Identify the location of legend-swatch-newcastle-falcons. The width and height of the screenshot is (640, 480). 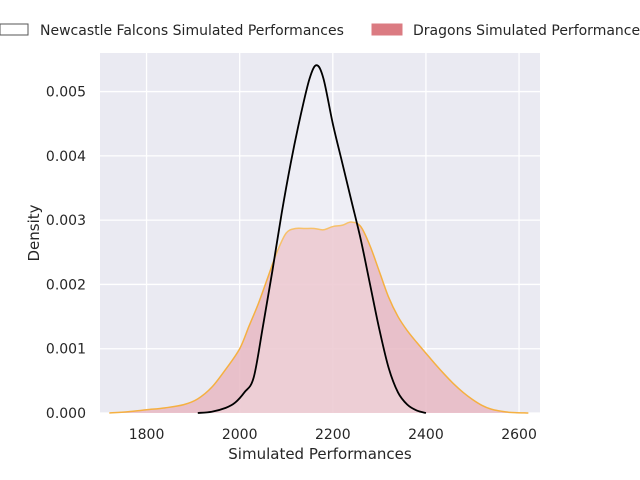
(14, 29).